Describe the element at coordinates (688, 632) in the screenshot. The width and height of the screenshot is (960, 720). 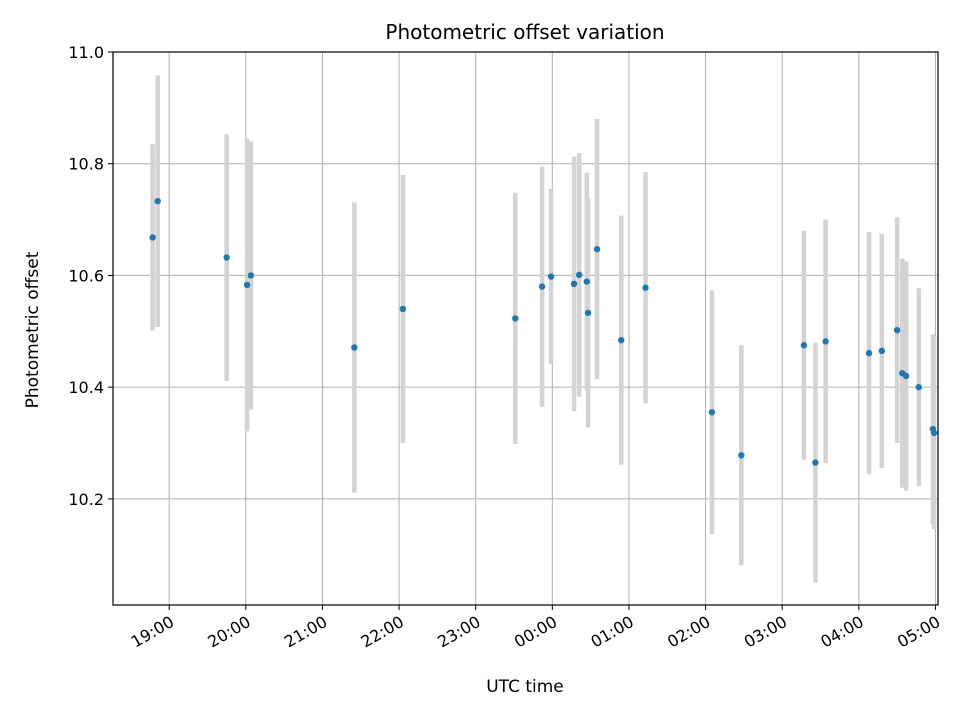
I see `x-tick-label: 02:00` at that location.